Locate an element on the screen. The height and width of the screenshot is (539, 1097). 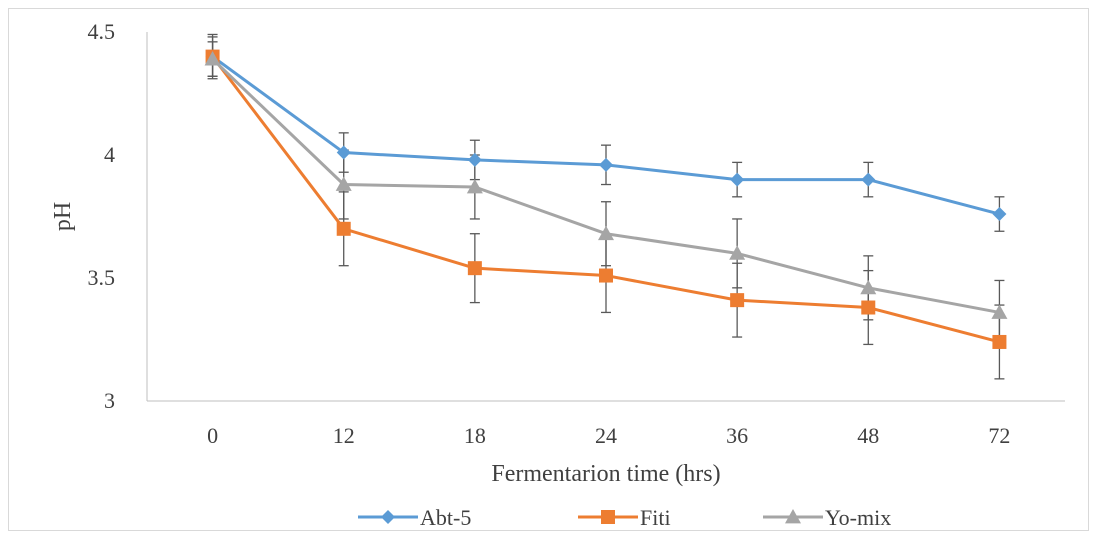
legend-marker-fiti is located at coordinates (608, 517).